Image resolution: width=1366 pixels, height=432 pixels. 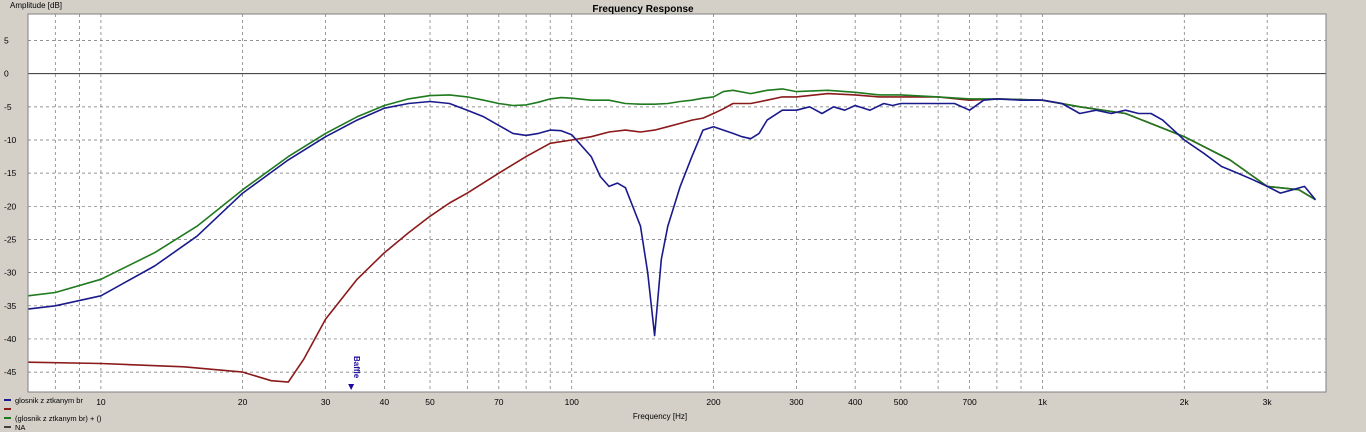 I want to click on x-tick-label: 1k, so click(x=1043, y=402).